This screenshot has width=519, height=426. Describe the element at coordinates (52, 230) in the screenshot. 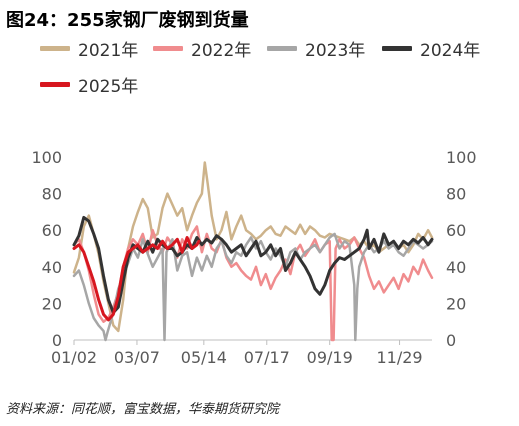

I see `y-left-tick-label: 60` at that location.